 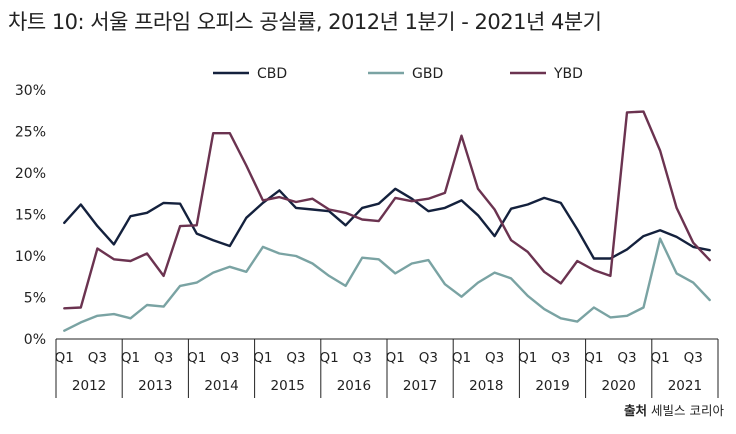 I want to click on y-tick-label: 0%, so click(x=35, y=340).